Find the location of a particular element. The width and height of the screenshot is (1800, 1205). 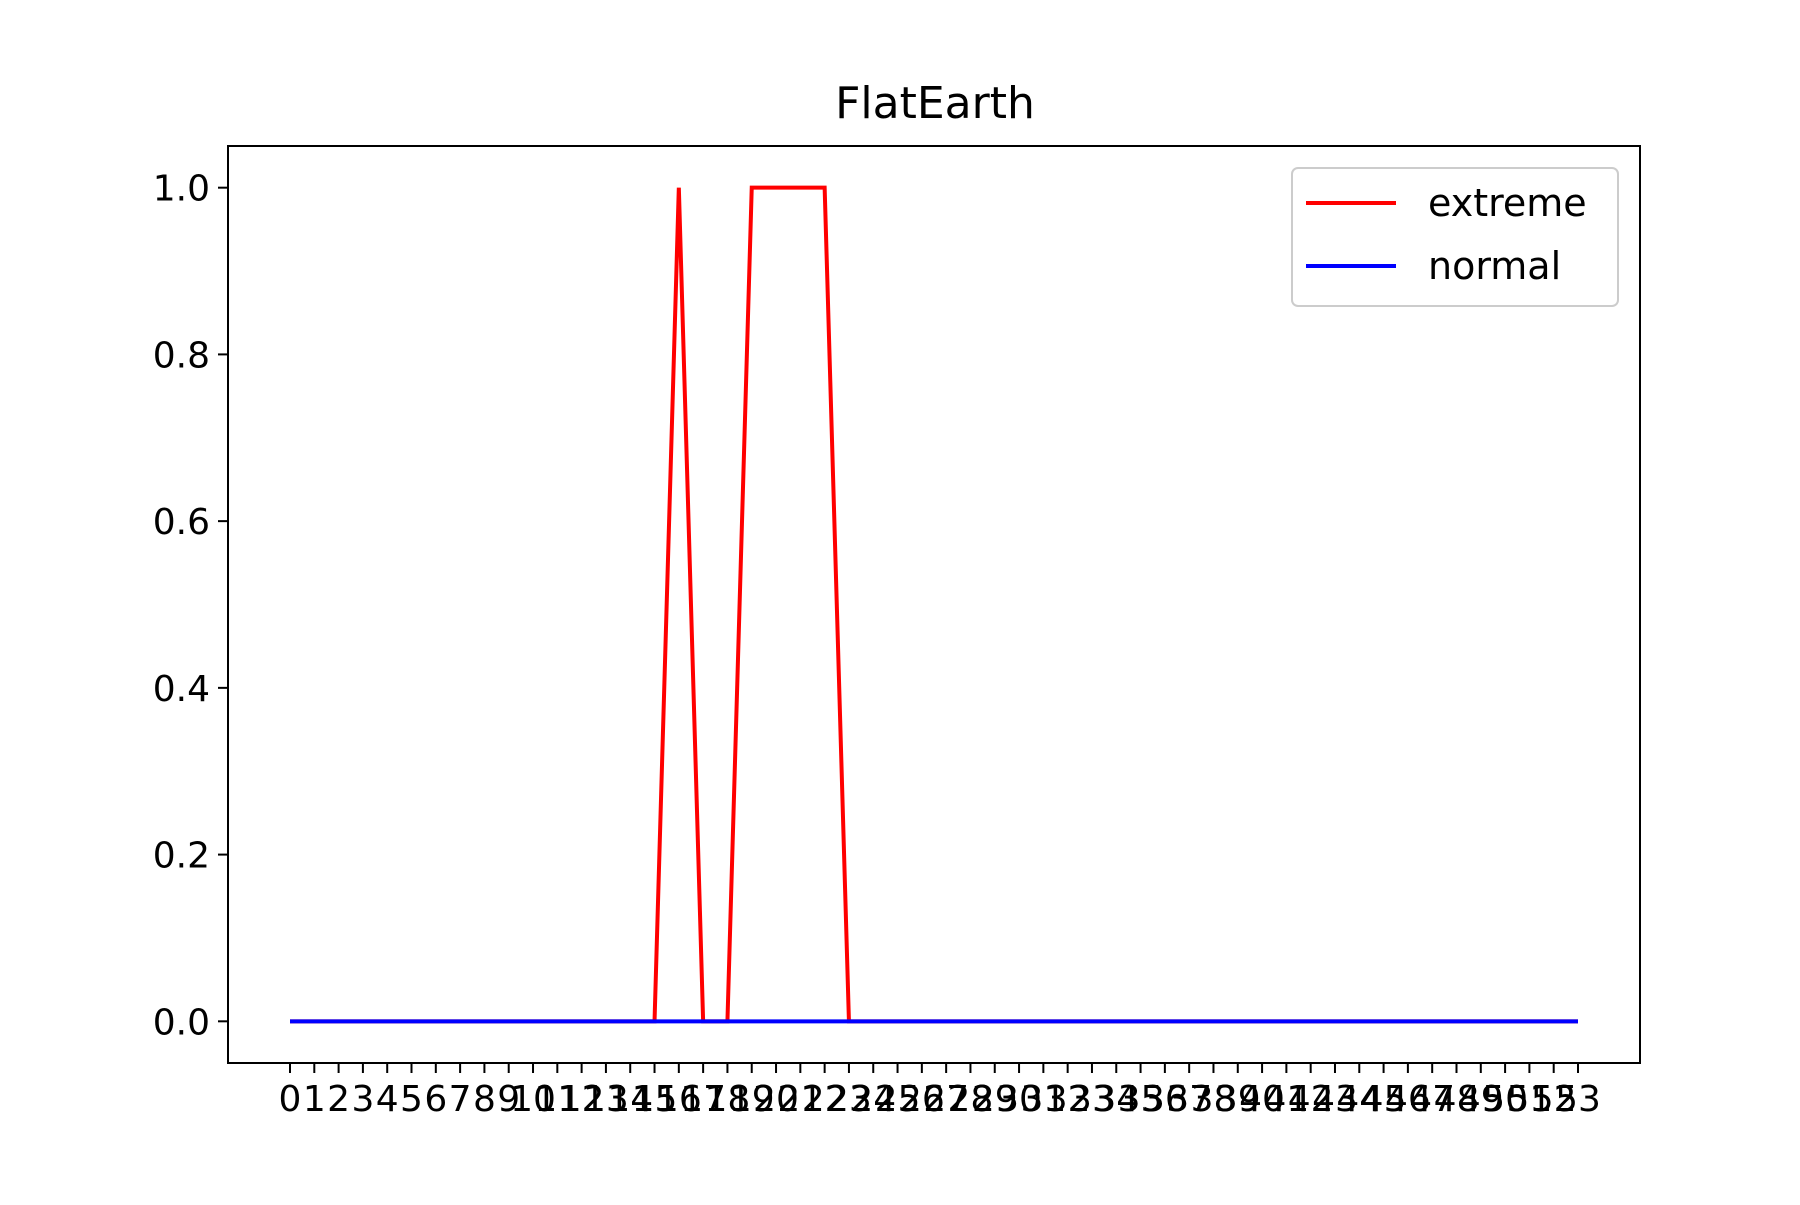

y-tick-label: 0.6 is located at coordinates (181, 522).